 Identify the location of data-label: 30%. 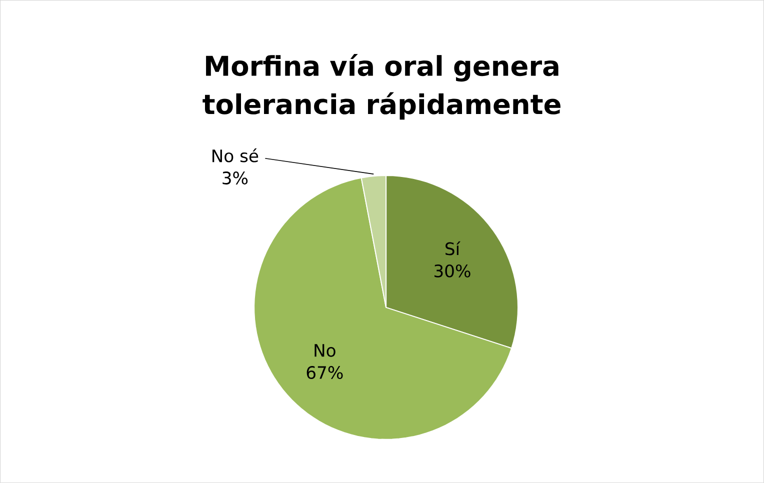
(452, 271).